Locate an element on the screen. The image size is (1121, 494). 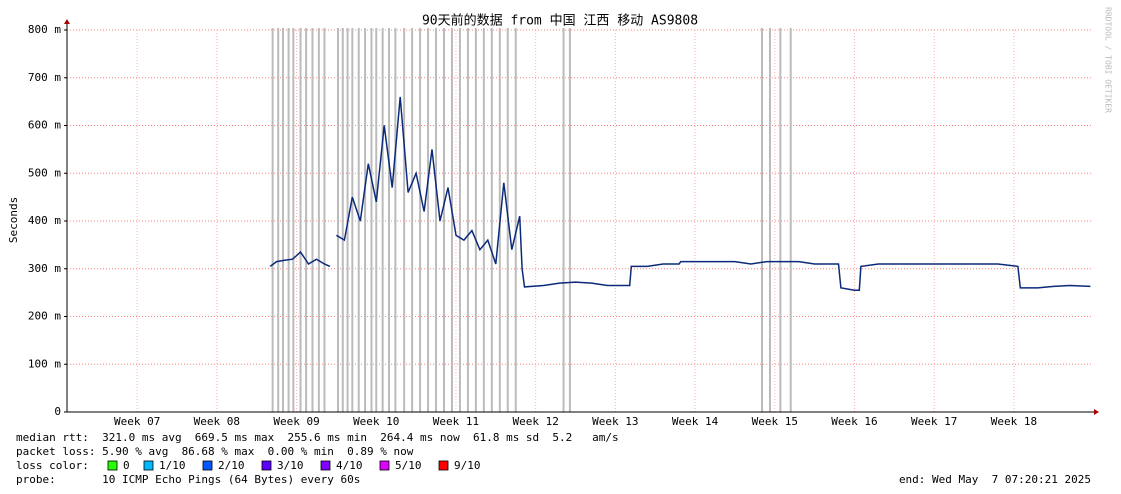
y-tick-label: 600 m is located at coordinates (44, 125).